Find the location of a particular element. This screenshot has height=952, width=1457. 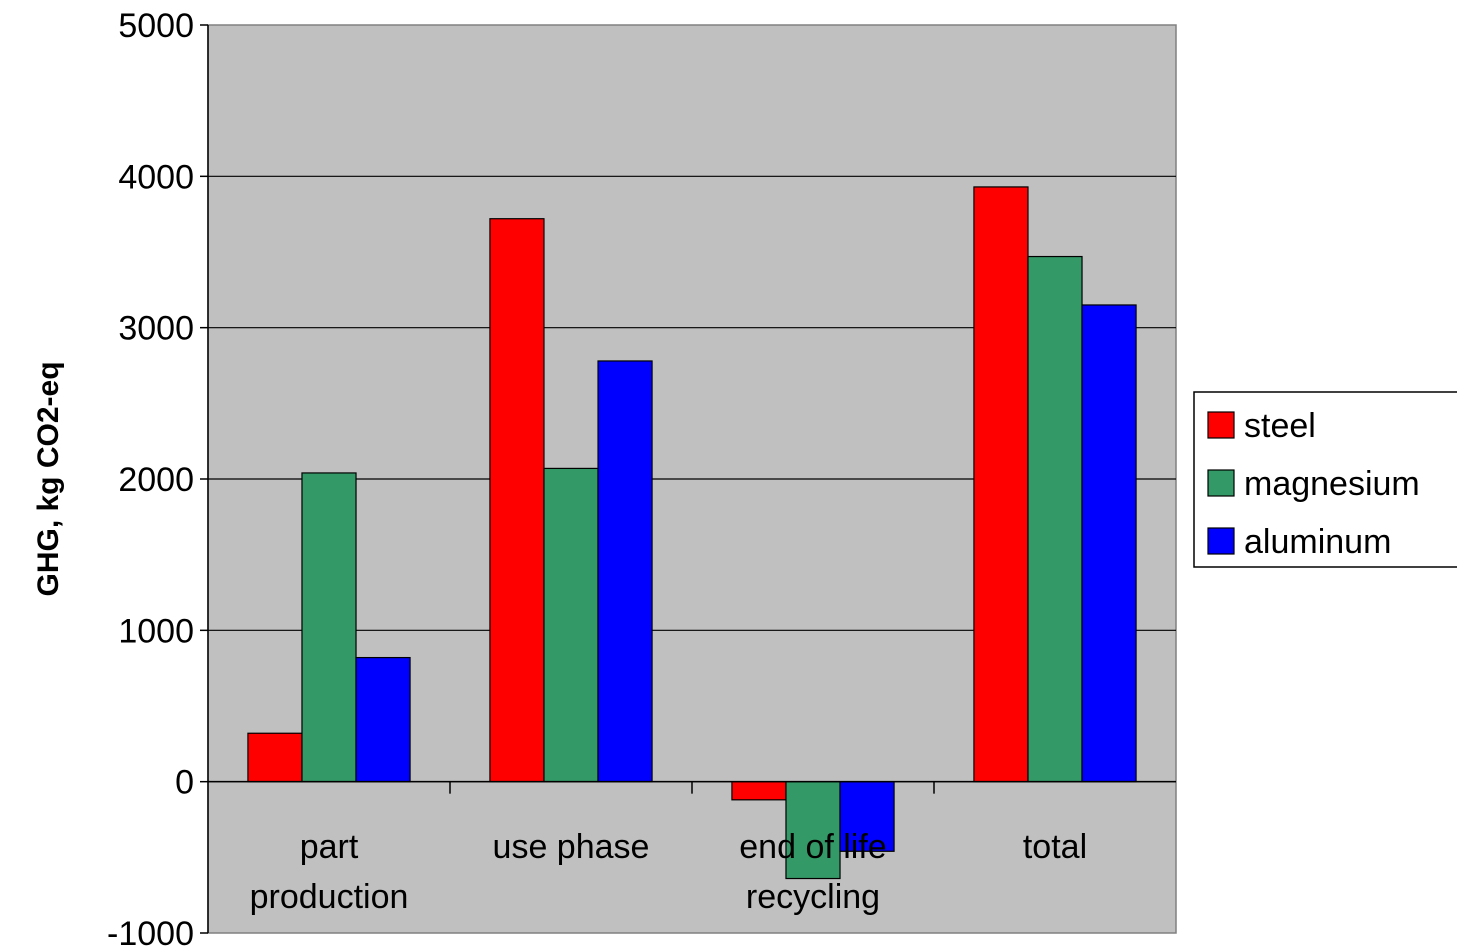

legend-label-magnesium: magnesium is located at coordinates (1332, 484).